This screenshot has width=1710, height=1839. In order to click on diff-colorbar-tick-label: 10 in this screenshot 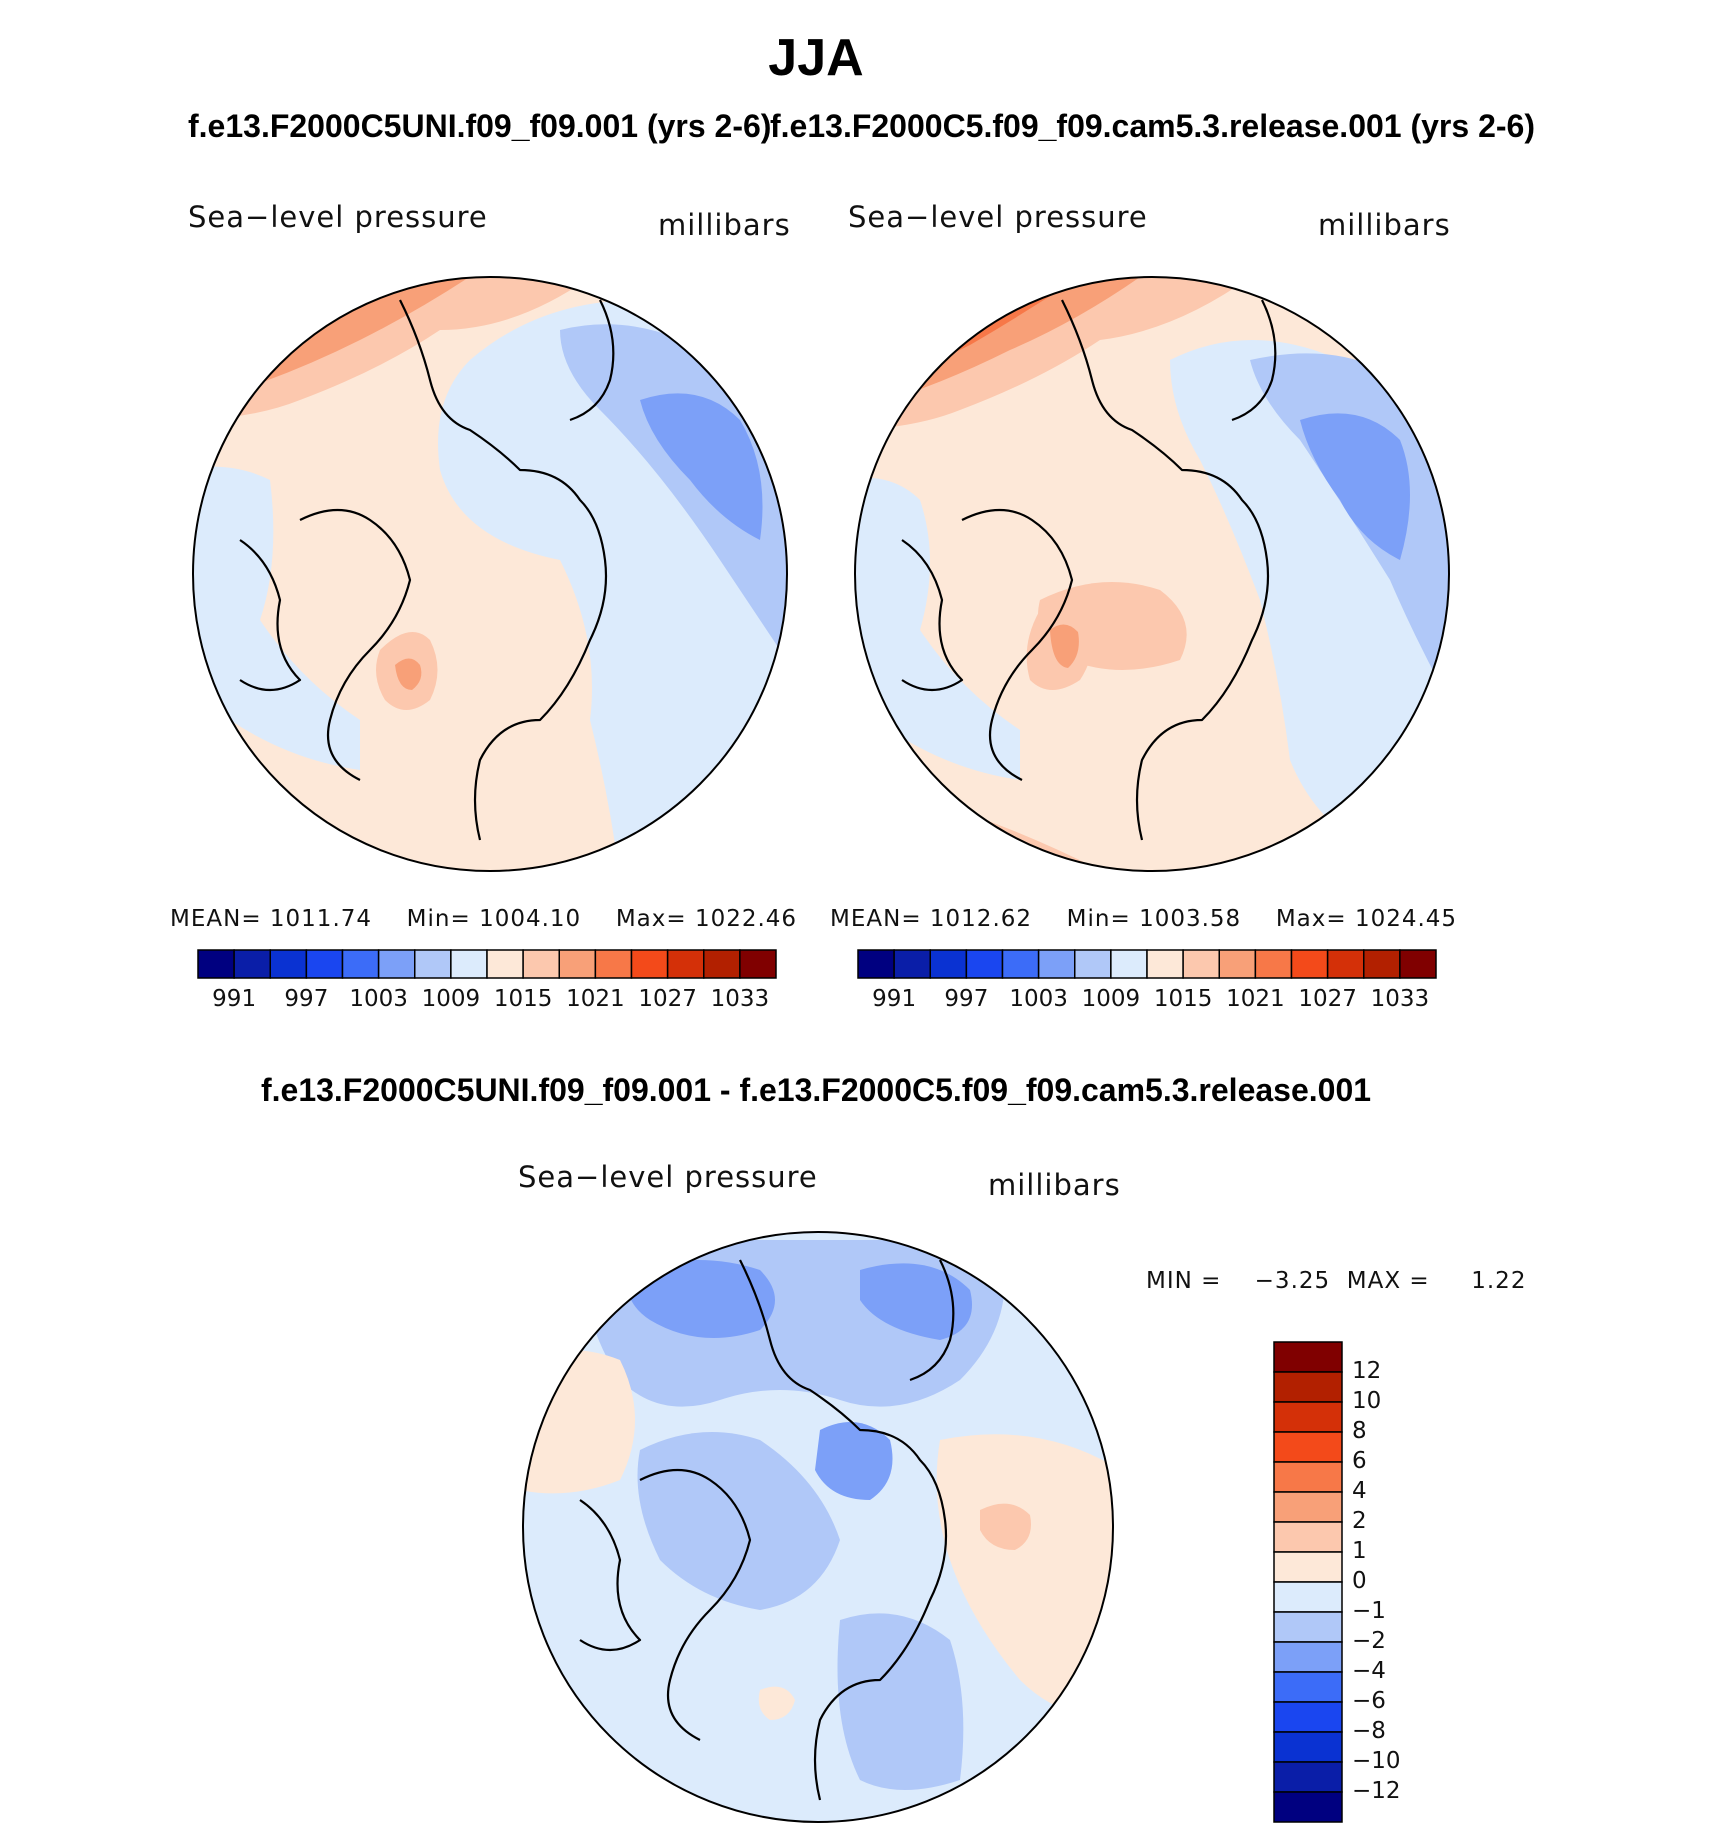, I will do `click(1367, 1401)`.